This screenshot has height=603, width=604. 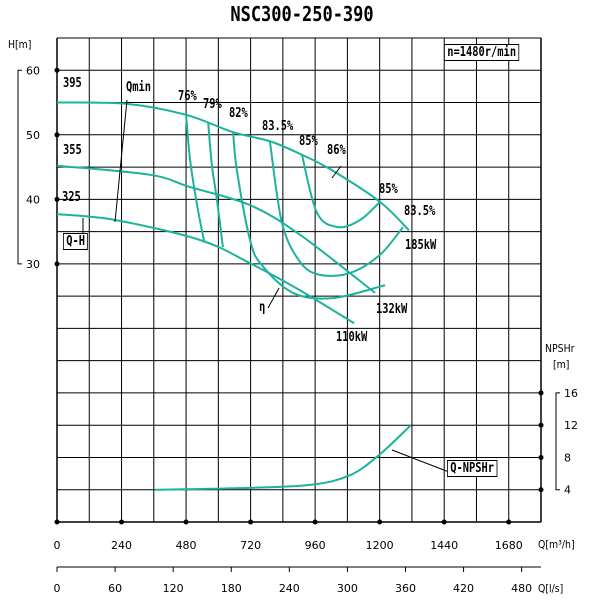 I want to click on eff-label-85: 85%, so click(x=308, y=141).